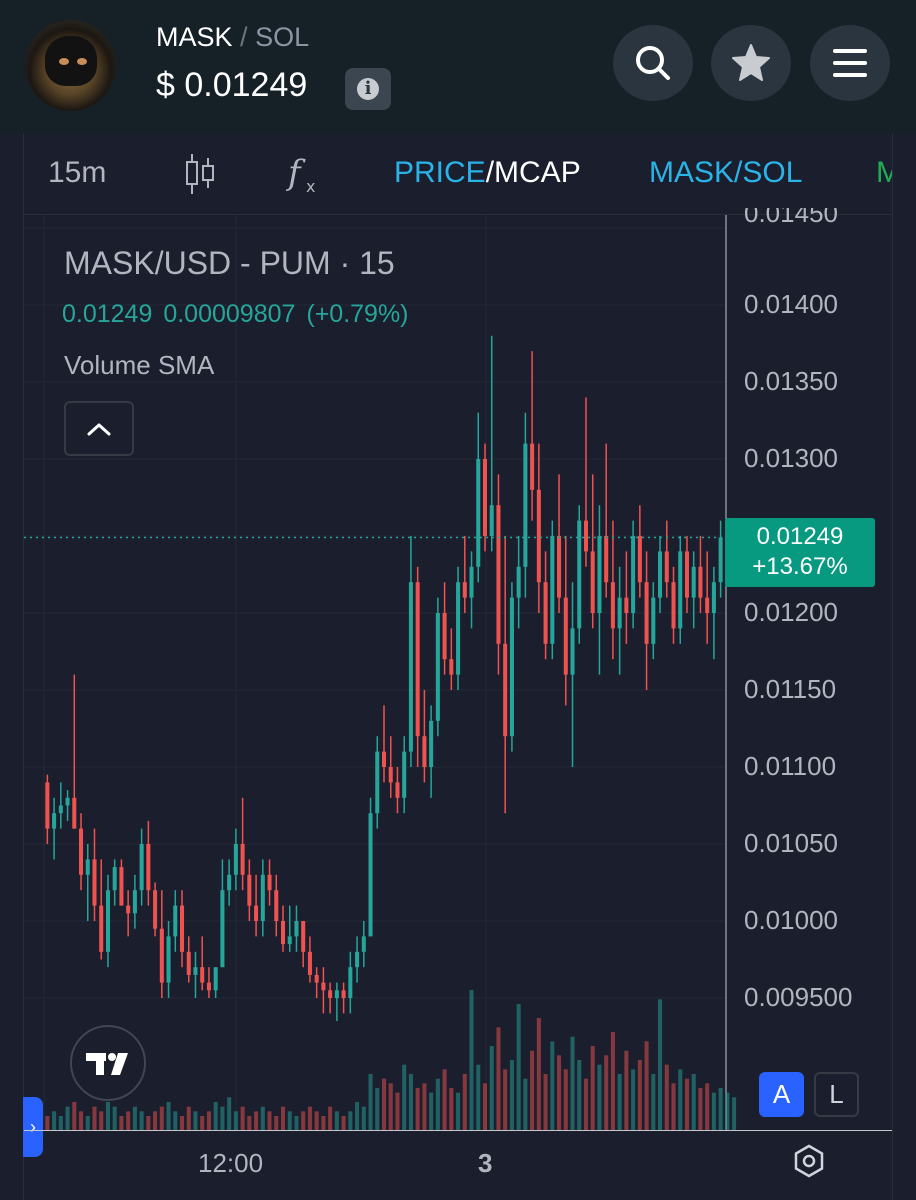 This screenshot has height=1200, width=916. What do you see at coordinates (77, 172) in the screenshot?
I see `interval-selector: 15m` at bounding box center [77, 172].